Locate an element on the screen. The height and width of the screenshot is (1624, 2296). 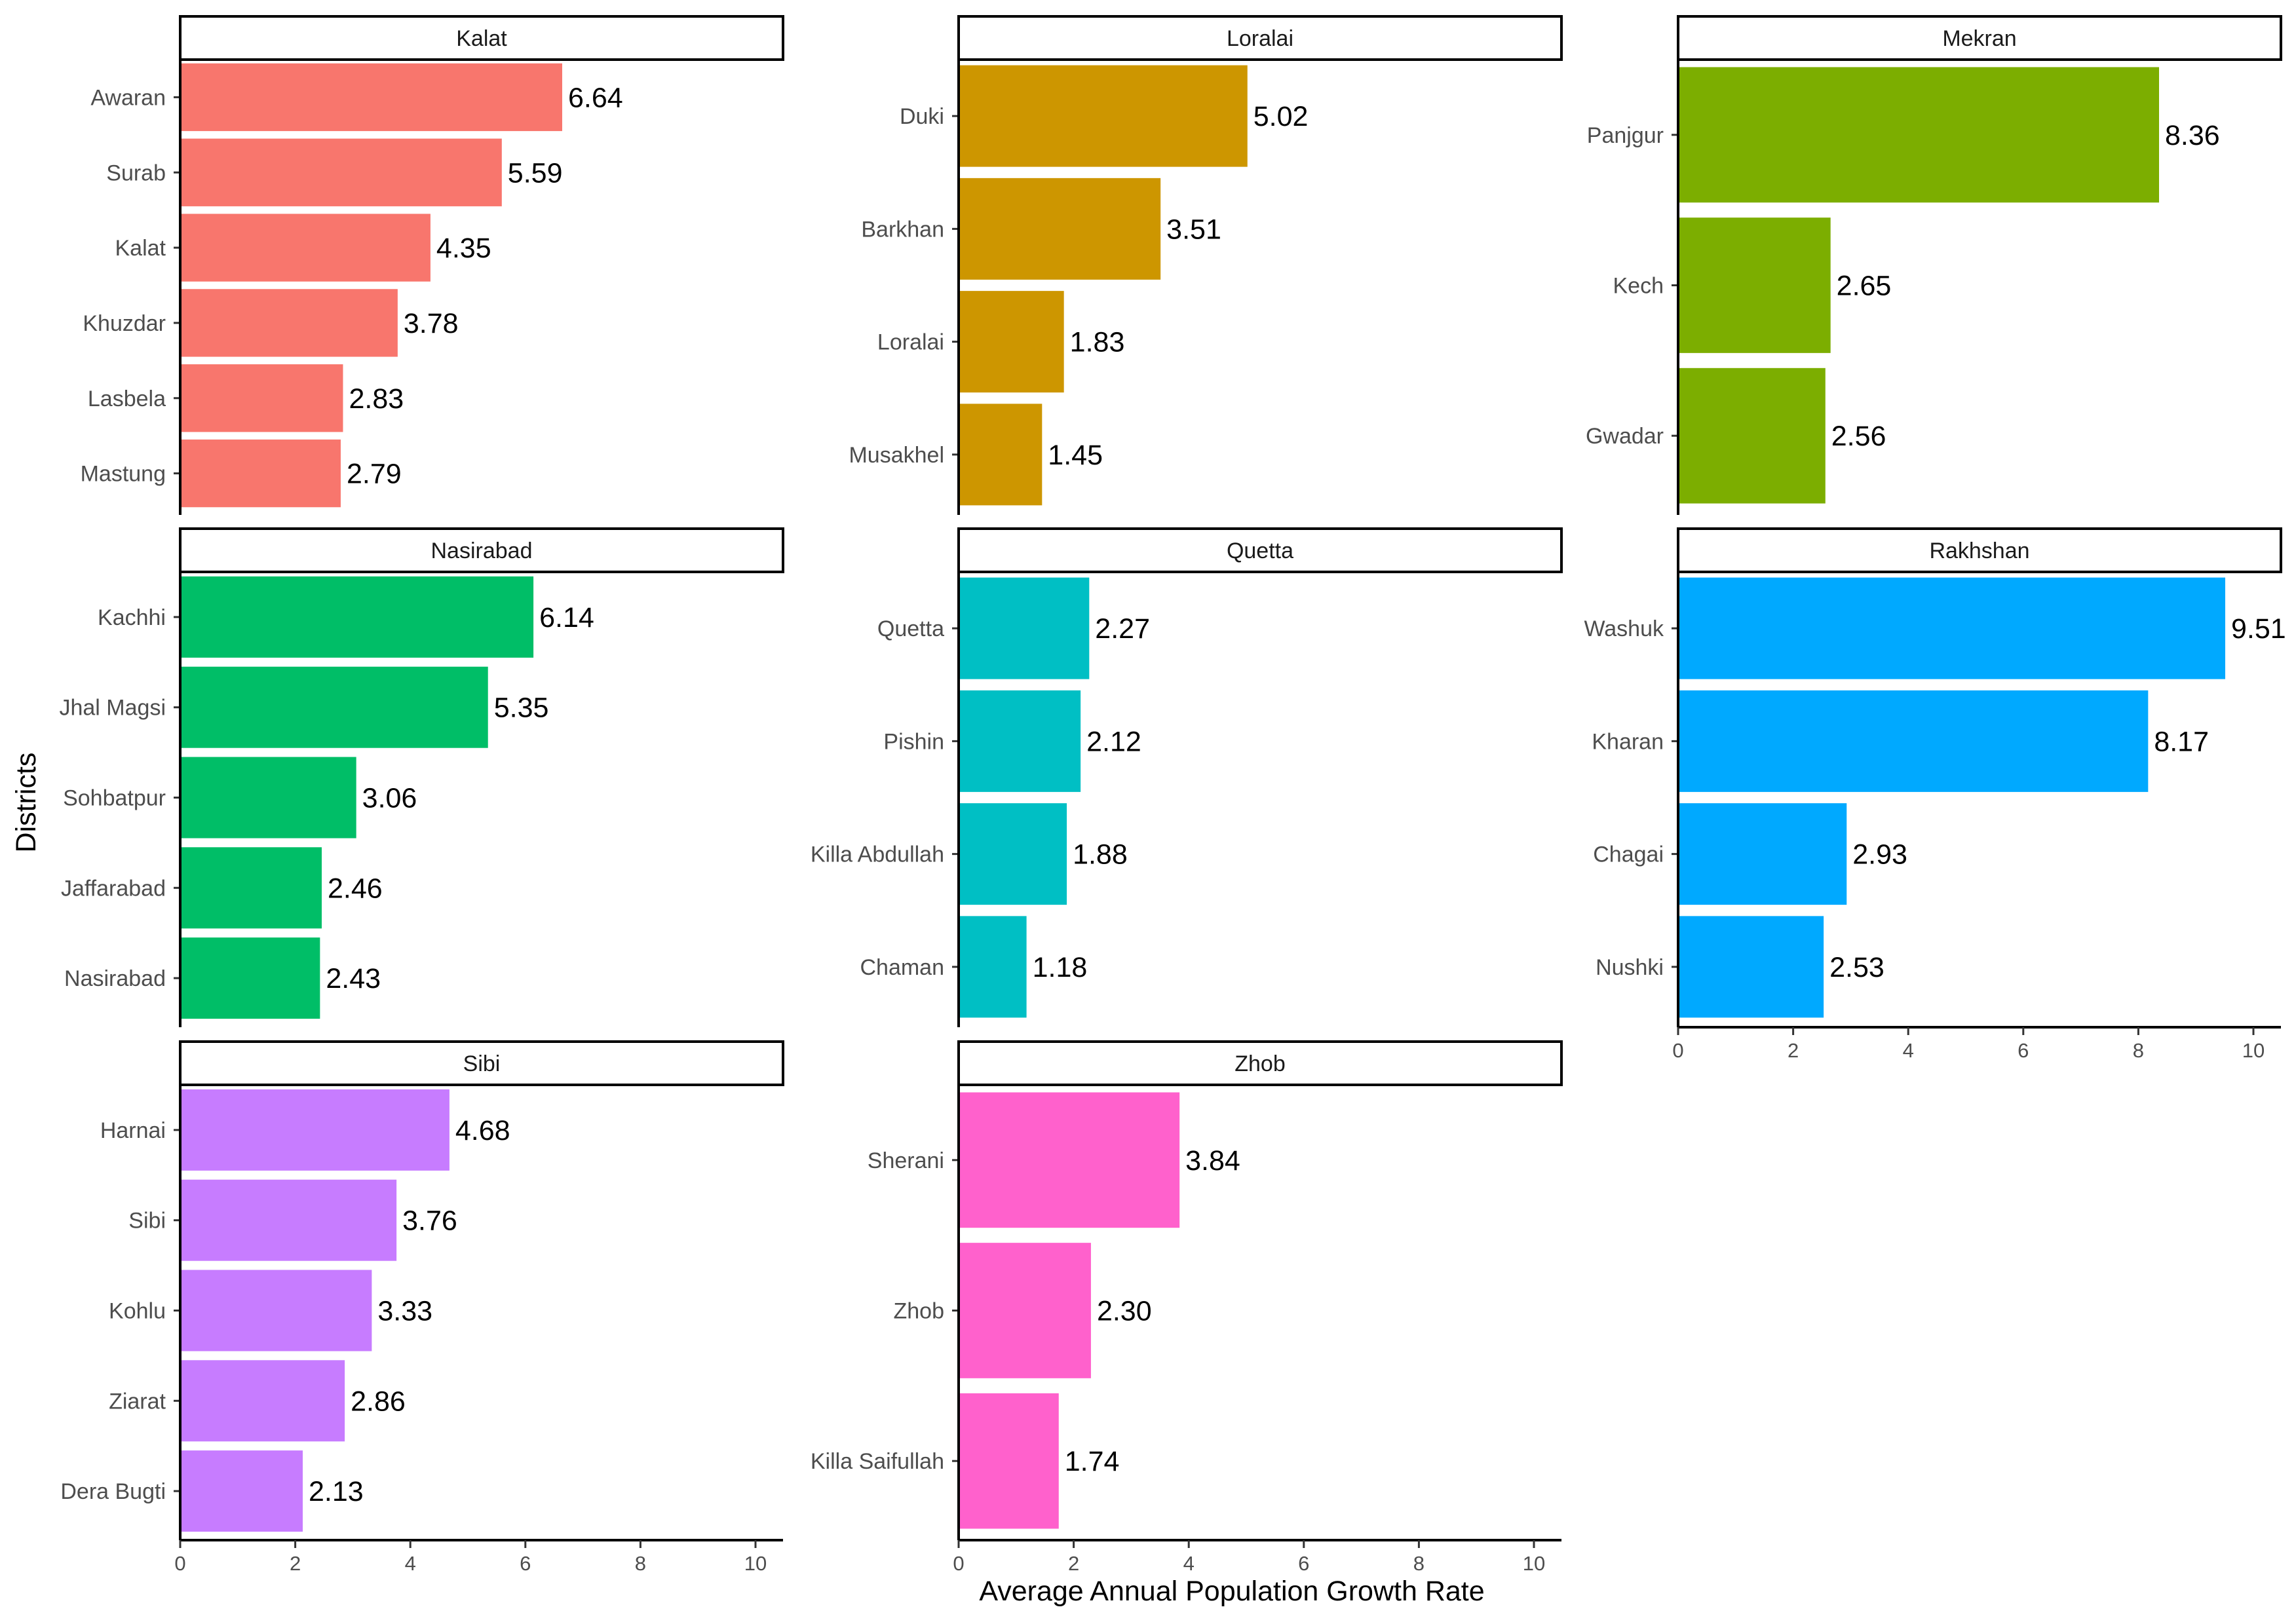
data-label: 2.65 is located at coordinates (1864, 286).